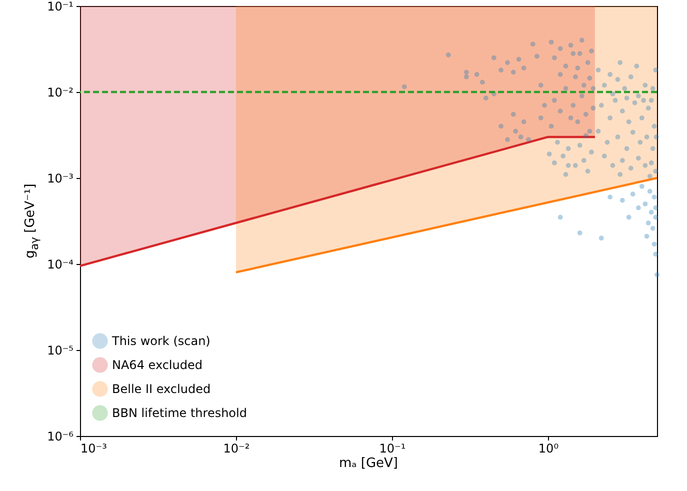 This screenshot has width=687, height=491. I want to click on y-tick-label: 10⁻¹, so click(60, 7).